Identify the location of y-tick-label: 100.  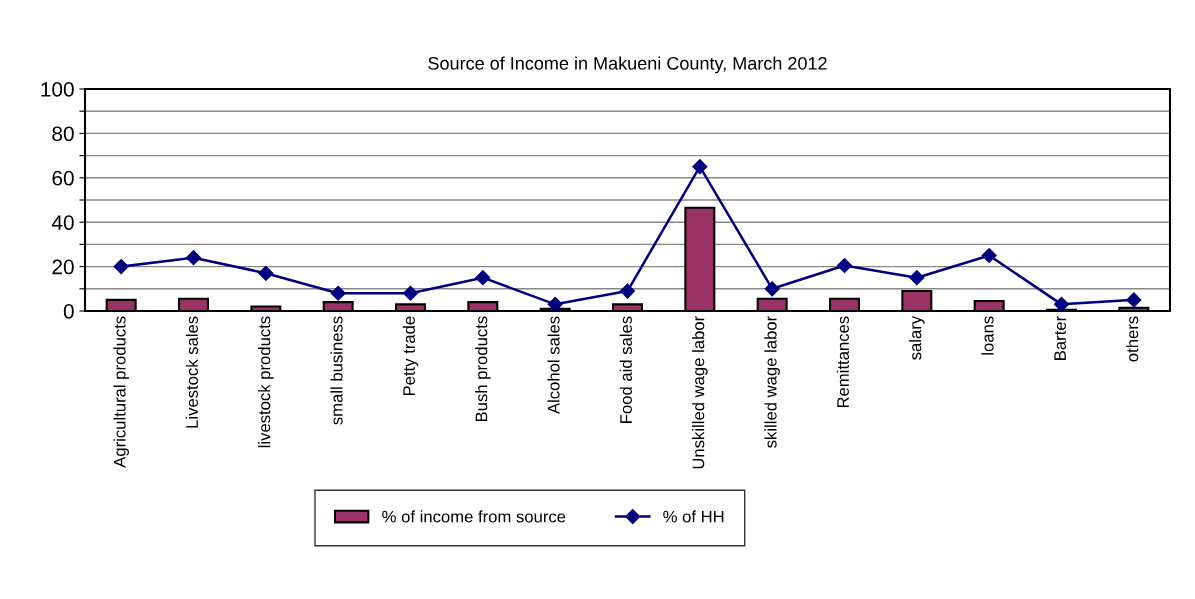
(57, 89).